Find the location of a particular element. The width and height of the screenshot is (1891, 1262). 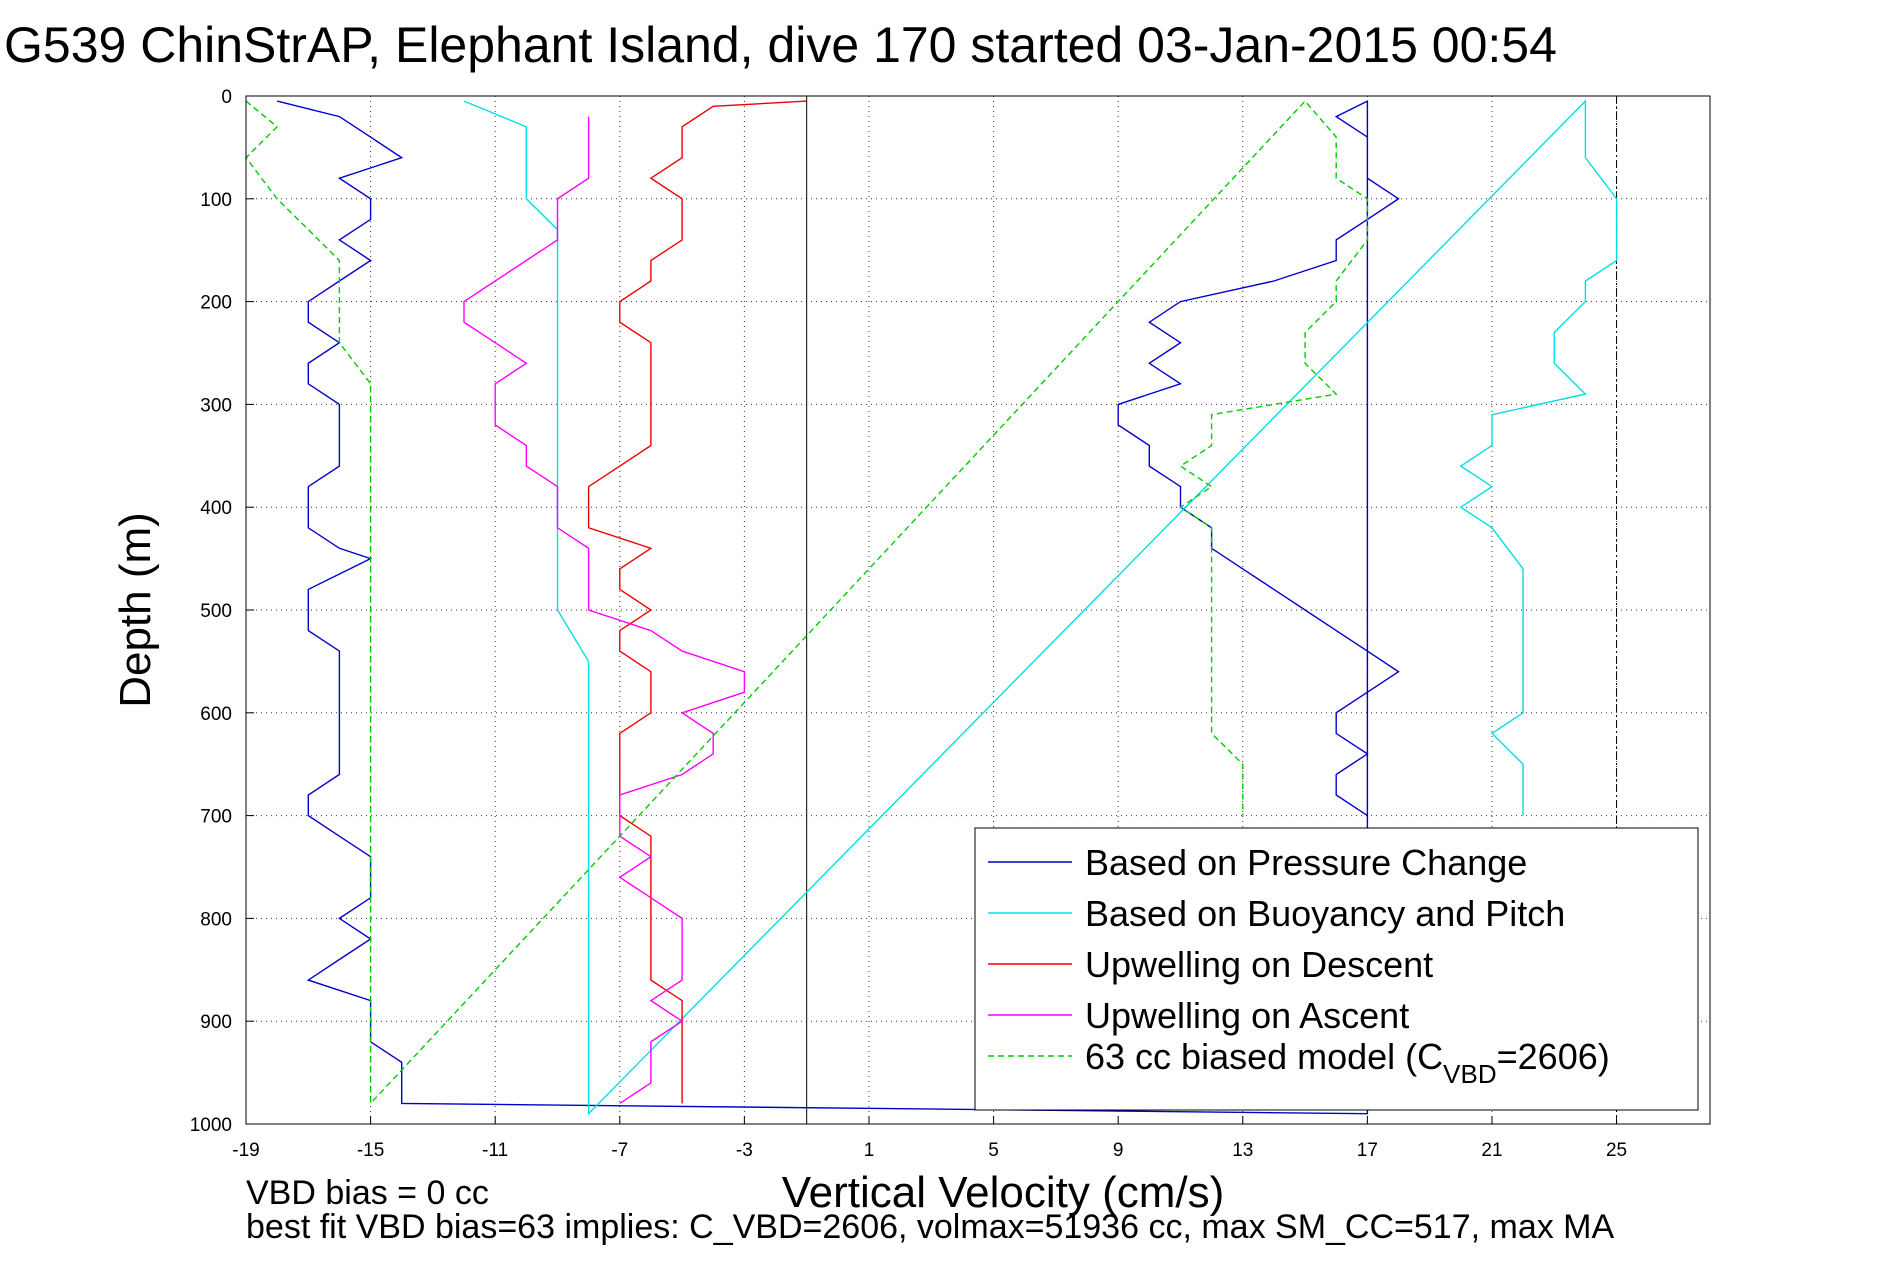

x-tick-label: 9 is located at coordinates (1118, 1150).